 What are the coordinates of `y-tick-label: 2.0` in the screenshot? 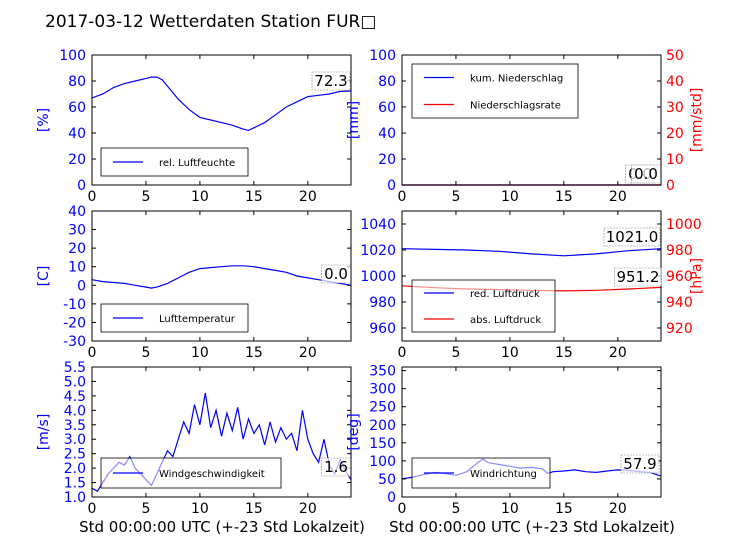 It's located at (75, 469).